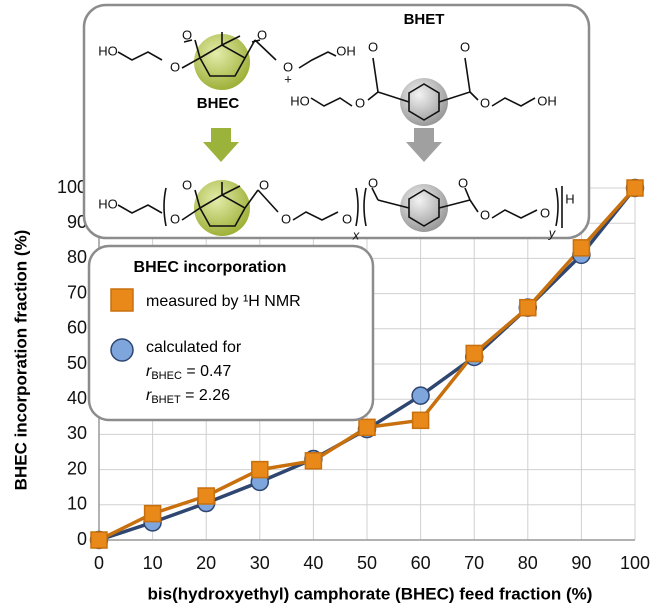  I want to click on param-subscript: BHEC, so click(166, 376).